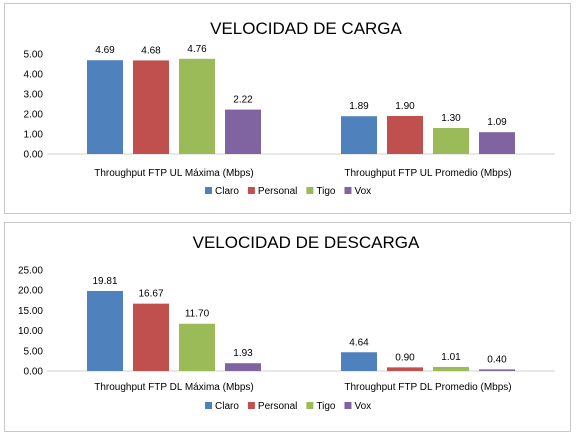  I want to click on data-label: 19.81, so click(104, 281).